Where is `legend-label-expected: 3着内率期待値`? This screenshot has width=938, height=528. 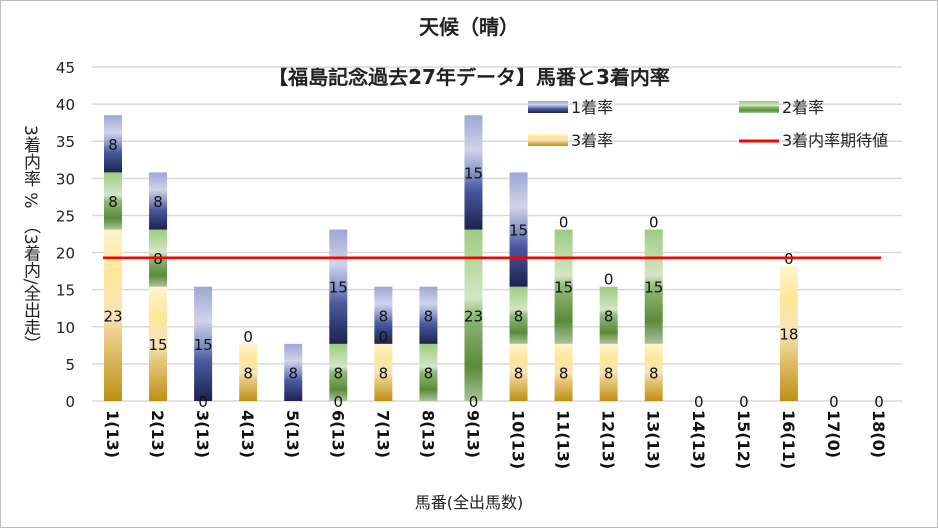
legend-label-expected: 3着内率期待値 is located at coordinates (835, 140).